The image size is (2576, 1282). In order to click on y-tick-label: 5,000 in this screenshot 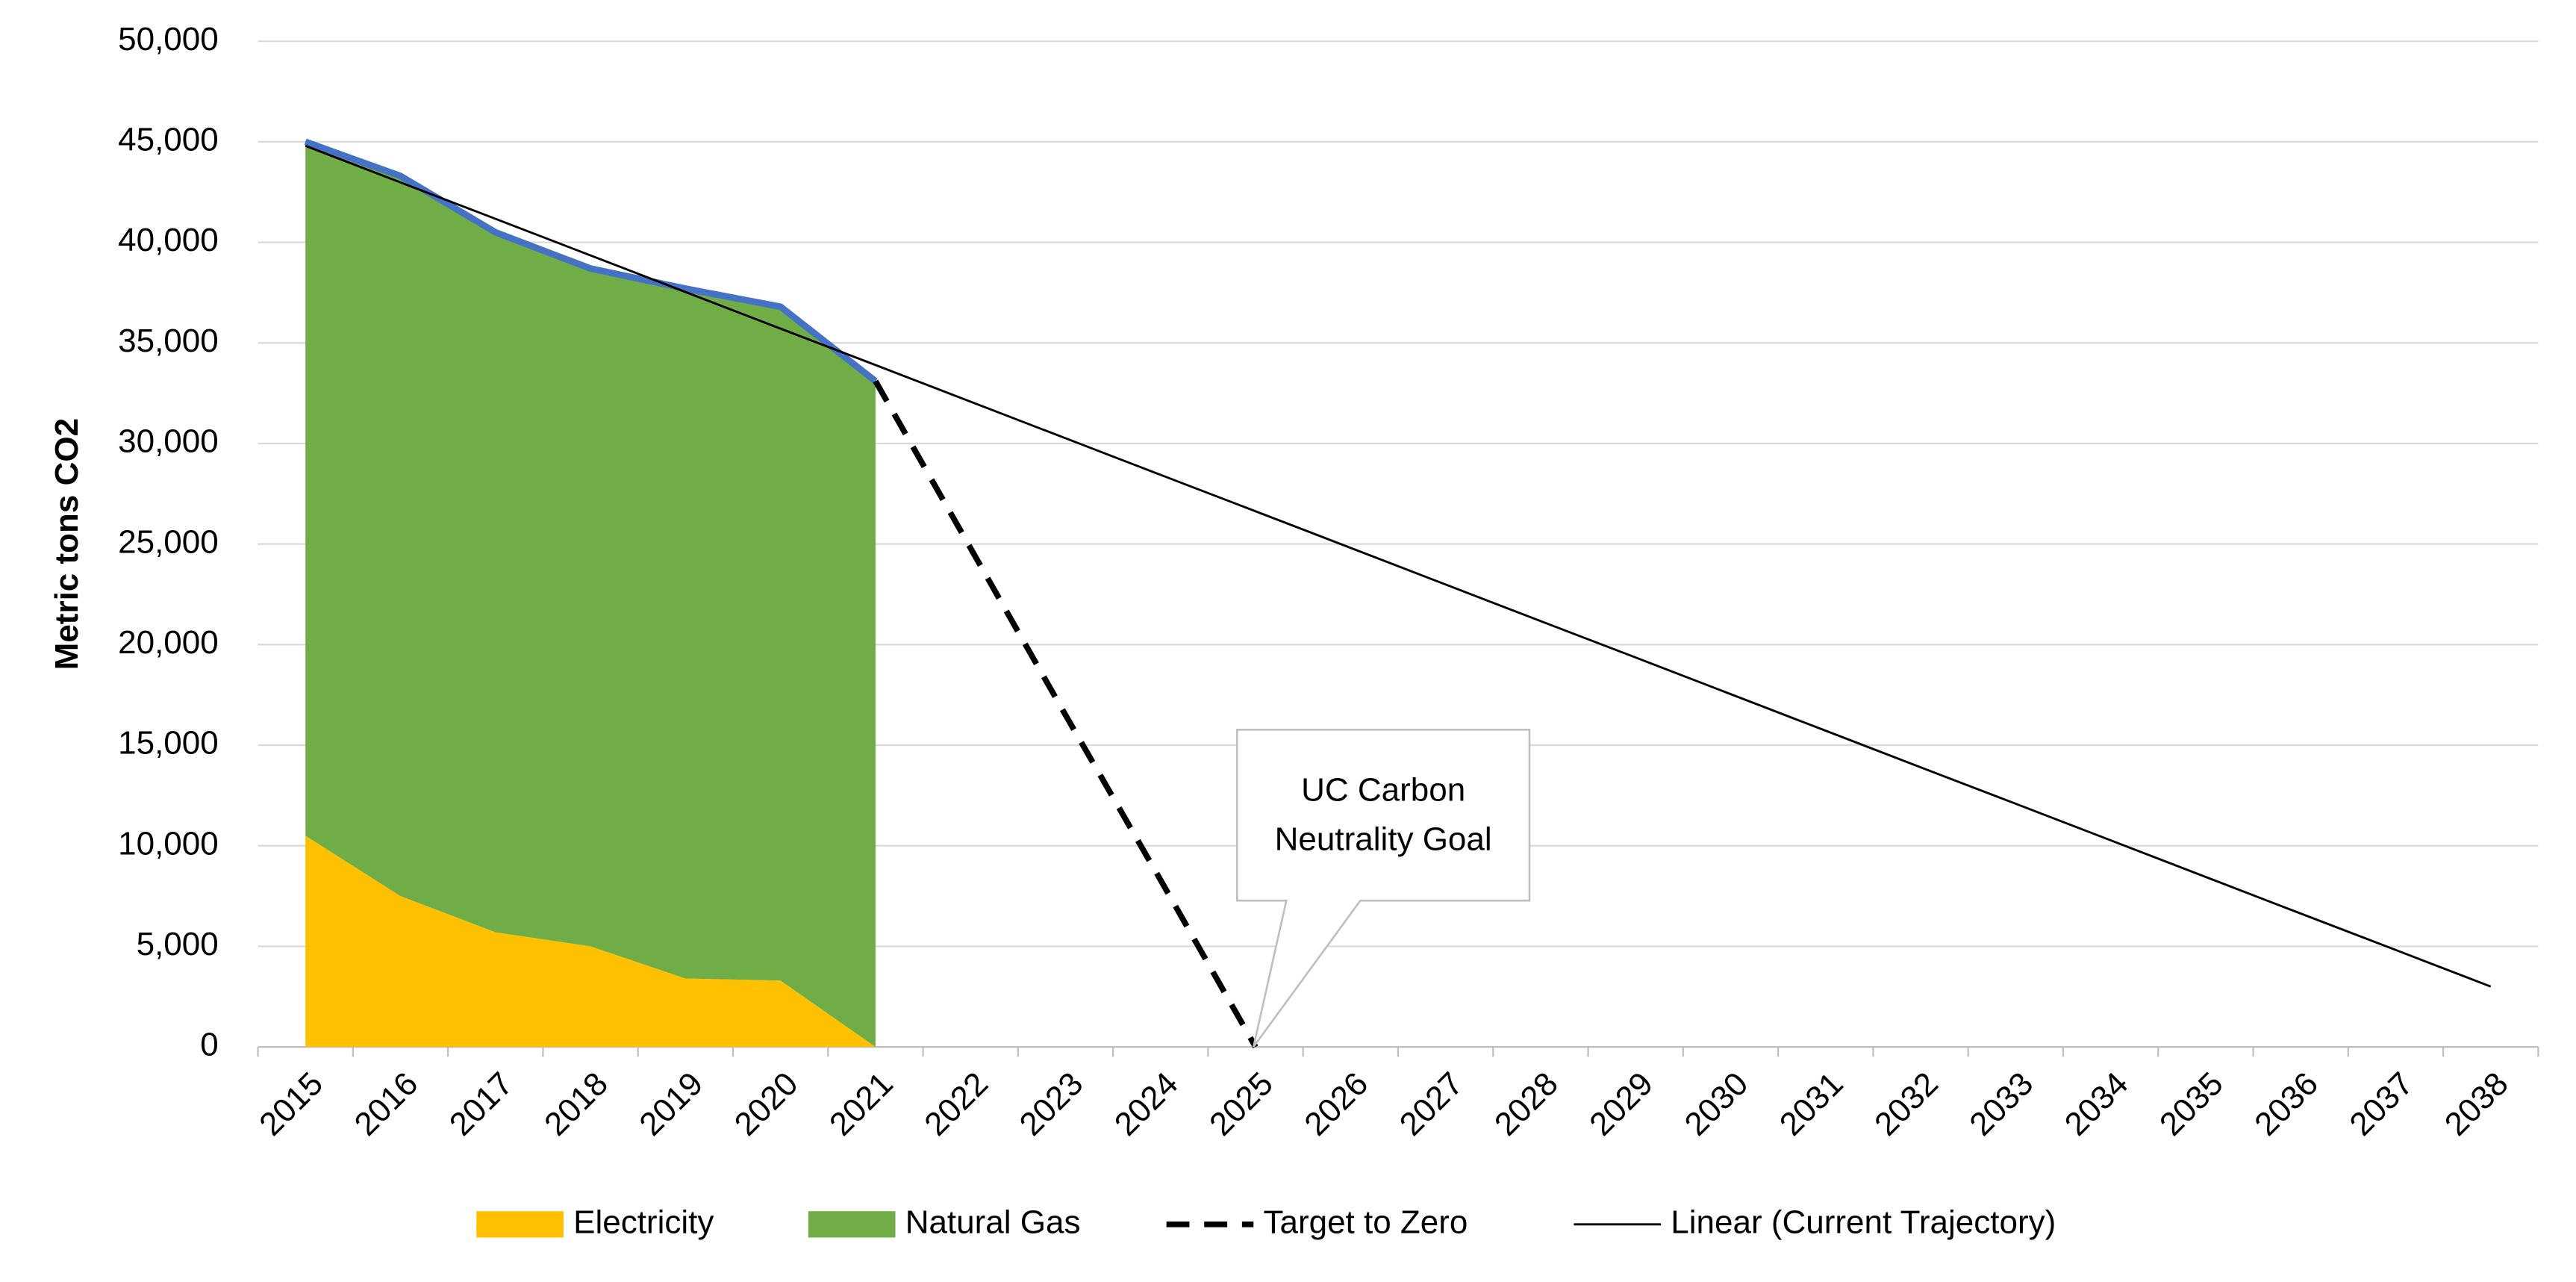, I will do `click(178, 944)`.